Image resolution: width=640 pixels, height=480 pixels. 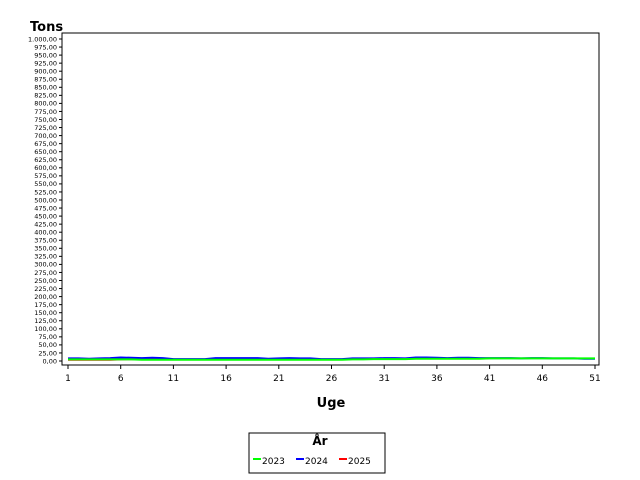 What do you see at coordinates (121, 379) in the screenshot?
I see `x-tick-label: 6` at bounding box center [121, 379].